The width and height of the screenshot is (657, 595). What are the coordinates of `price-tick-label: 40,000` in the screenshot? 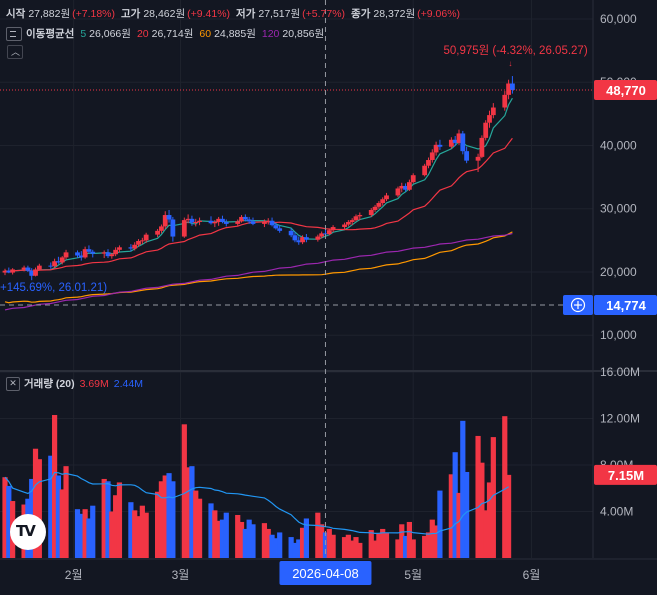 It's located at (618, 145).